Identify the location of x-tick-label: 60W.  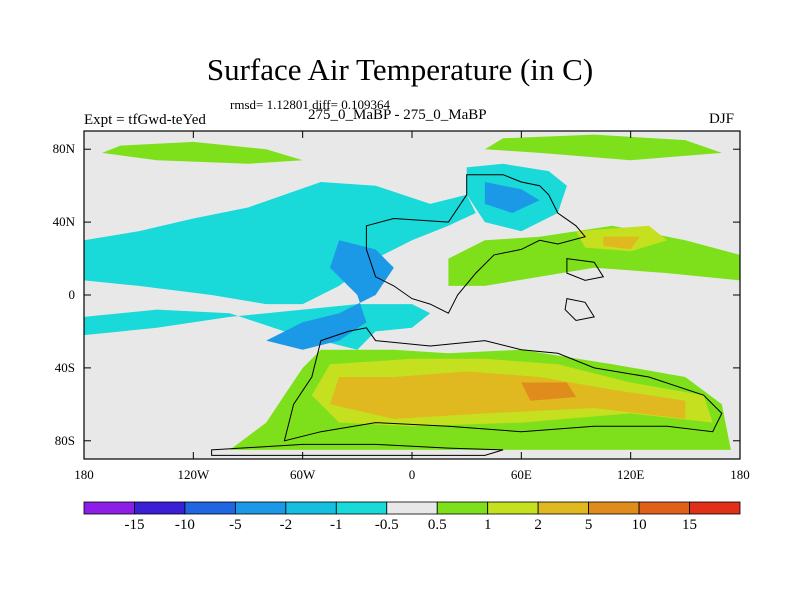
(303, 474).